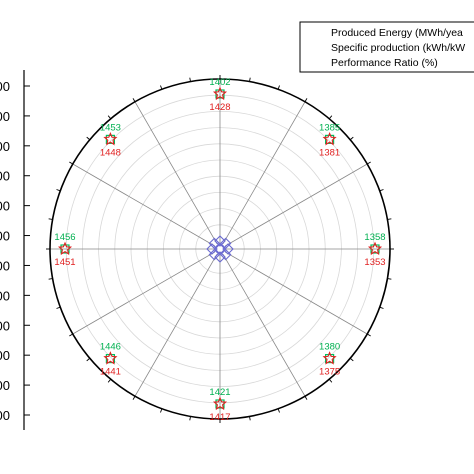 The image size is (474, 474). I want to click on energy-data-label: 1456, so click(64, 237).